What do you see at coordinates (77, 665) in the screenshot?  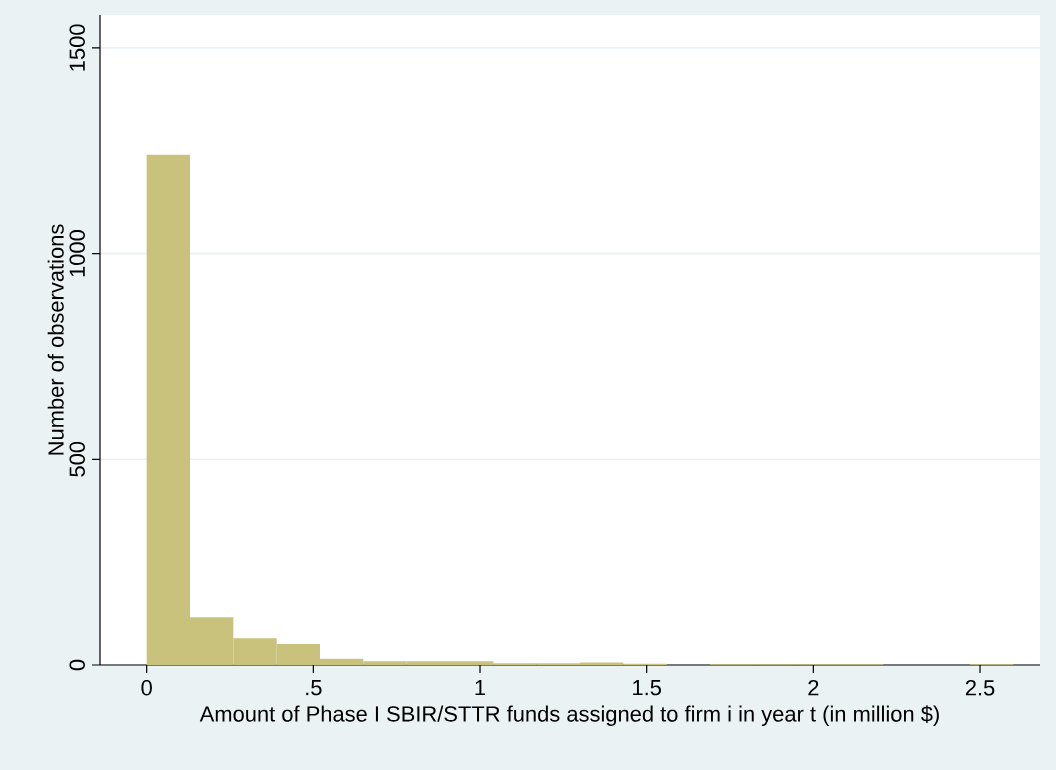 I see `y-tick-label: 0` at bounding box center [77, 665].